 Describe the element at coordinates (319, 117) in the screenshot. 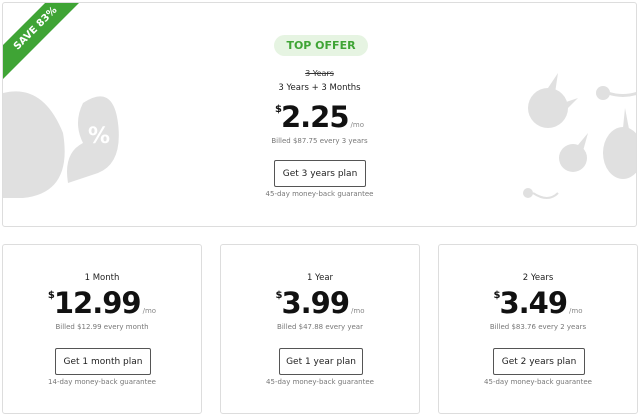

I see `plan-price: $2.25/mo` at that location.